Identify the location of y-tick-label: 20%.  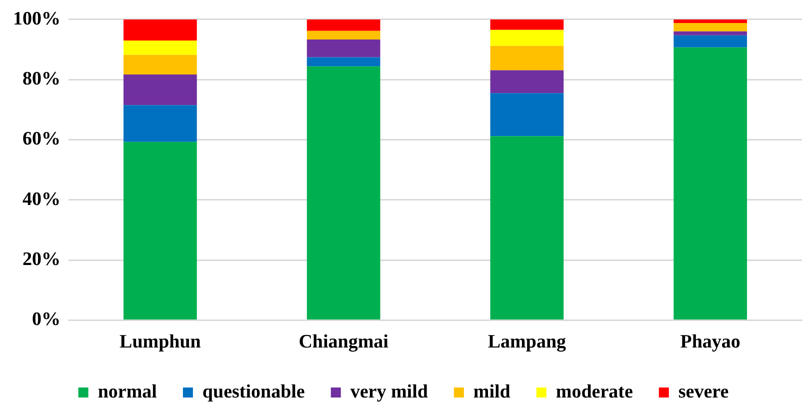
(41, 259).